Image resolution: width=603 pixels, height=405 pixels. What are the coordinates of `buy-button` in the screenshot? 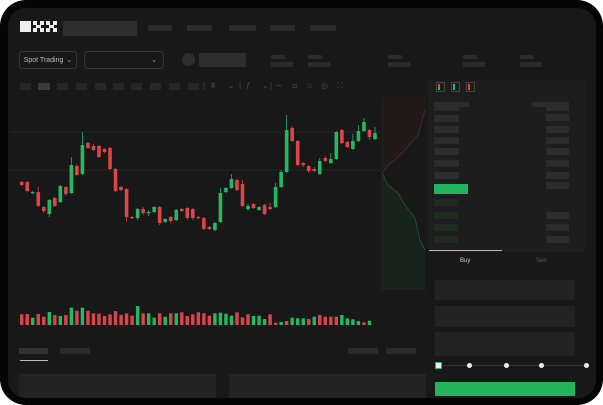 It's located at (505, 389).